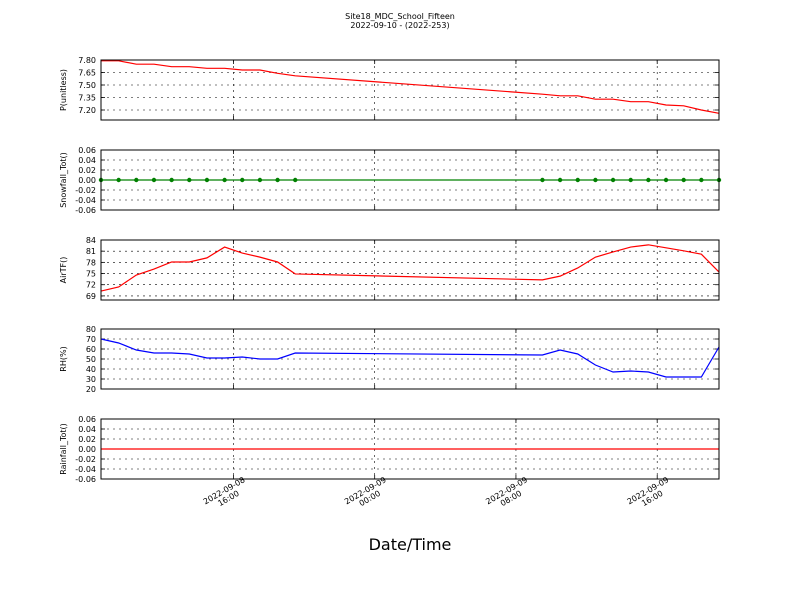 The height and width of the screenshot is (600, 800). I want to click on y-tick-label: 84, so click(91, 240).